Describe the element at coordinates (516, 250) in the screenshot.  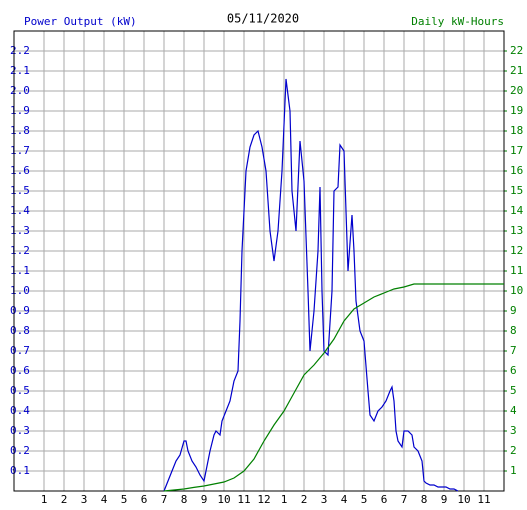
I see `y2-tick-label: 12` at that location.